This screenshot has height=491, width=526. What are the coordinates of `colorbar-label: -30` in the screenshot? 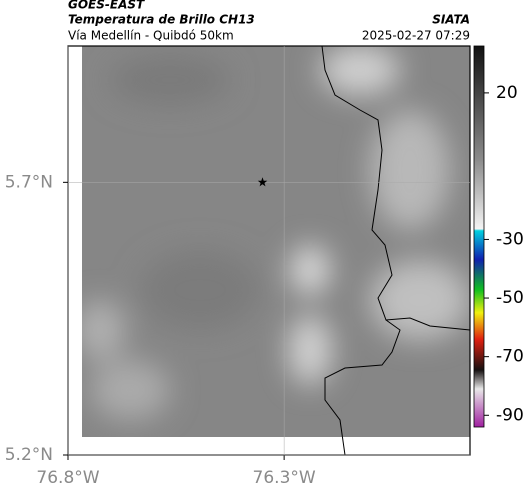 It's located at (510, 239).